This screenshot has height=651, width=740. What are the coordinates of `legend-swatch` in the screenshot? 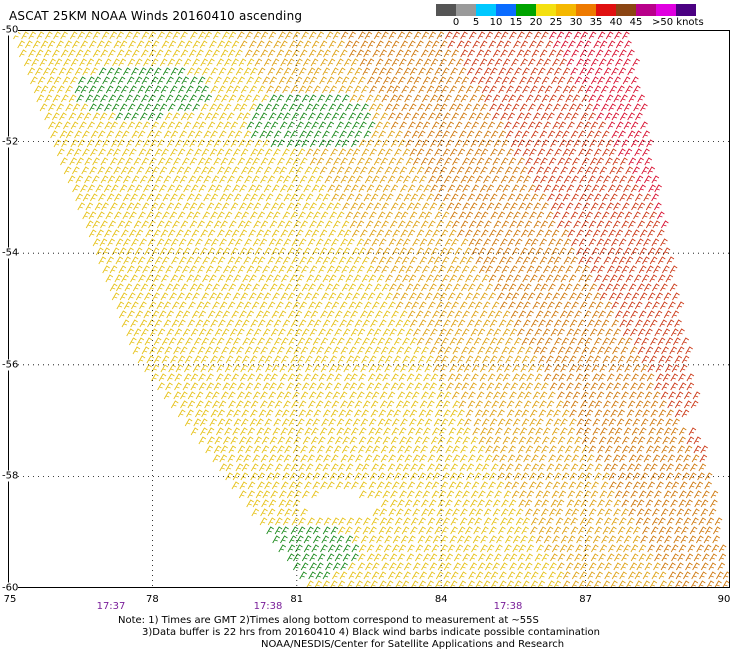 It's located at (686, 10).